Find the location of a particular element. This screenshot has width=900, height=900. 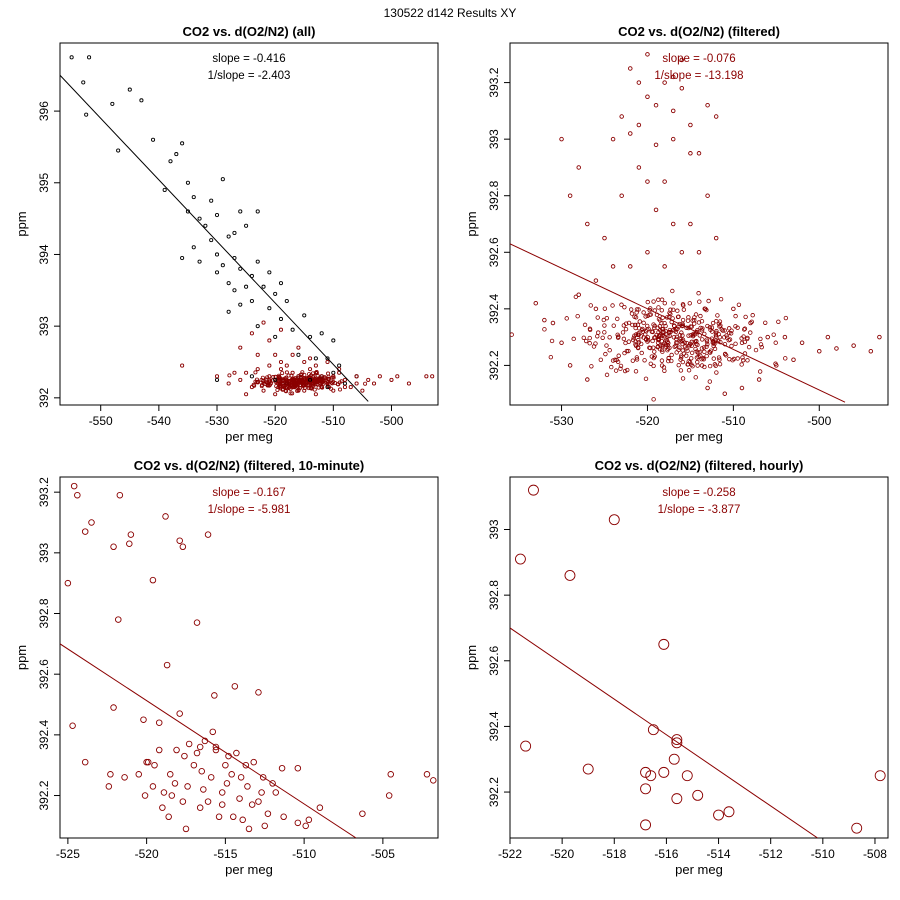

panel-title: CO2 vs. d(O2/N2) (filtered, hourly) is located at coordinates (699, 465).